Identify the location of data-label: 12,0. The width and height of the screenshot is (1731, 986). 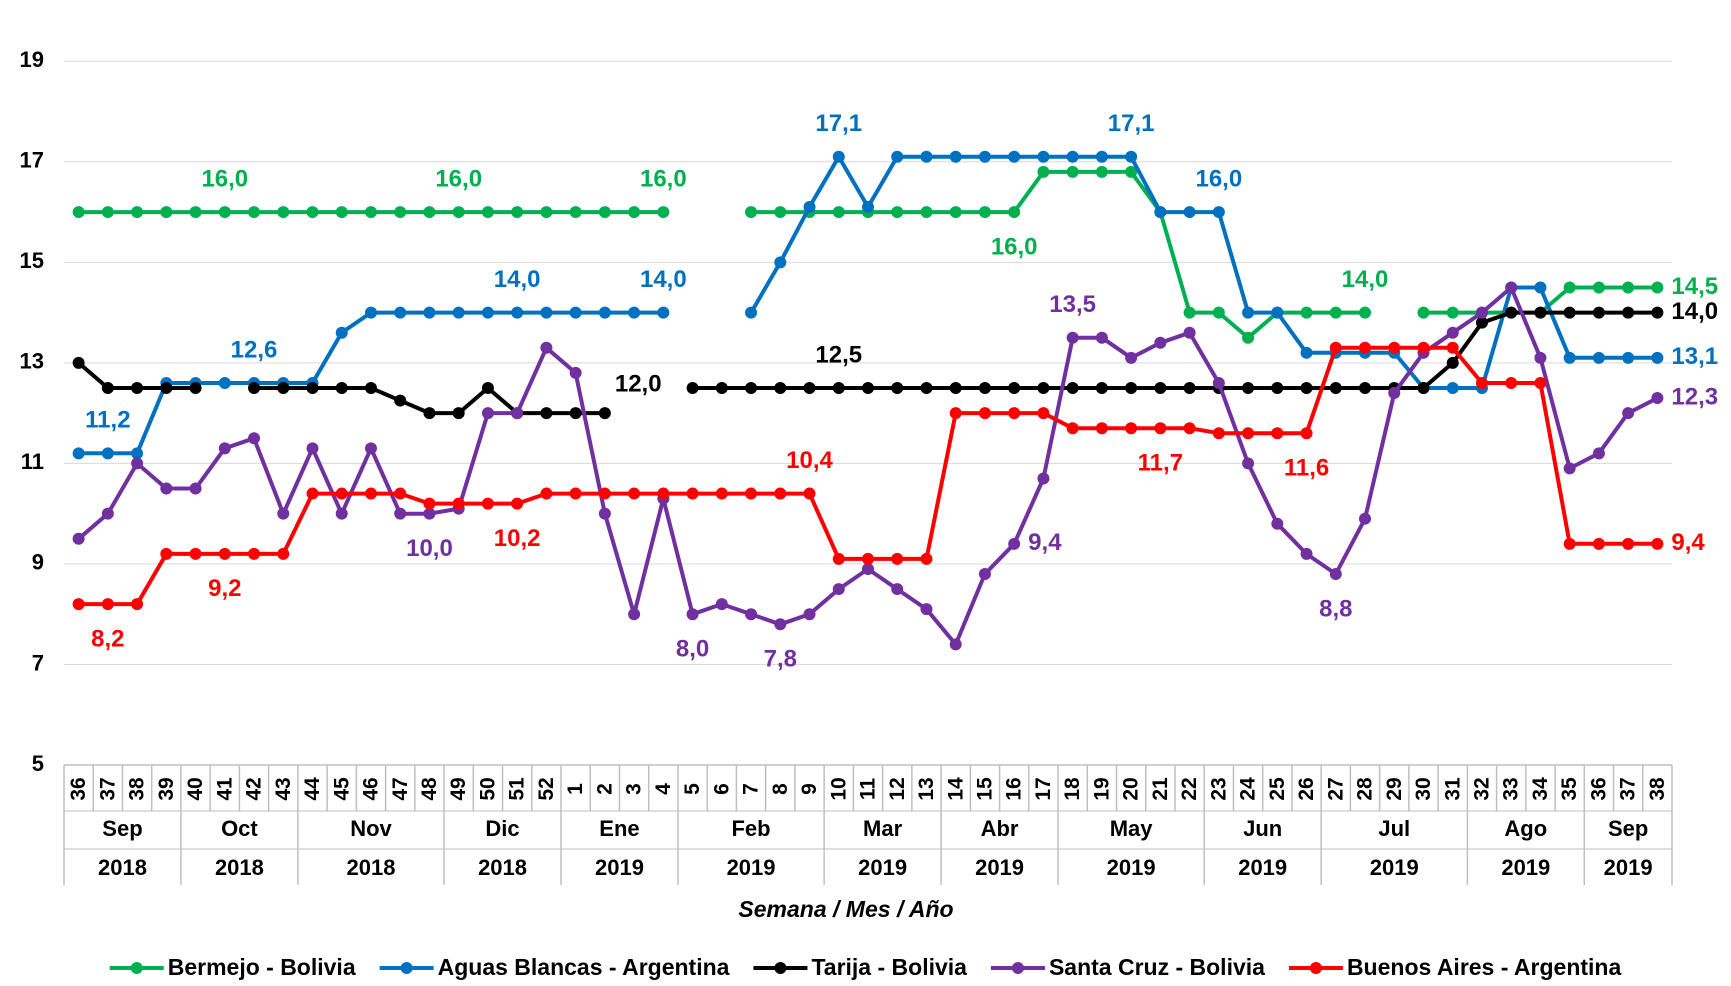
(638, 383).